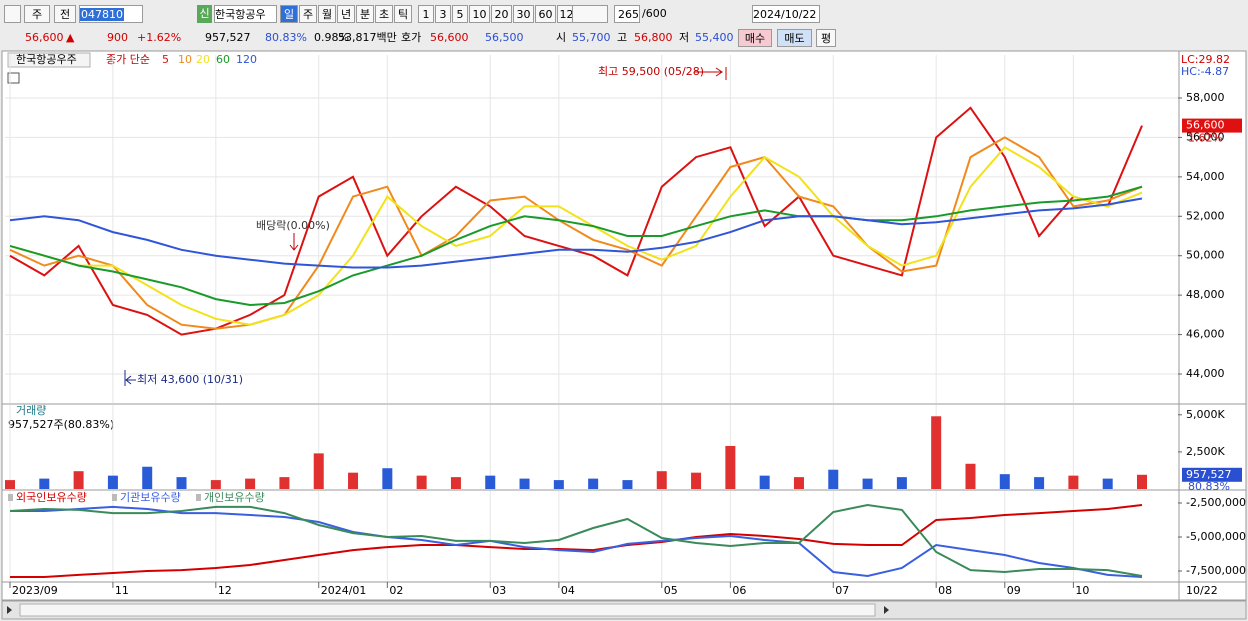 Image resolution: width=1248 pixels, height=621 pixels. I want to click on ask: 56,600, so click(449, 37).